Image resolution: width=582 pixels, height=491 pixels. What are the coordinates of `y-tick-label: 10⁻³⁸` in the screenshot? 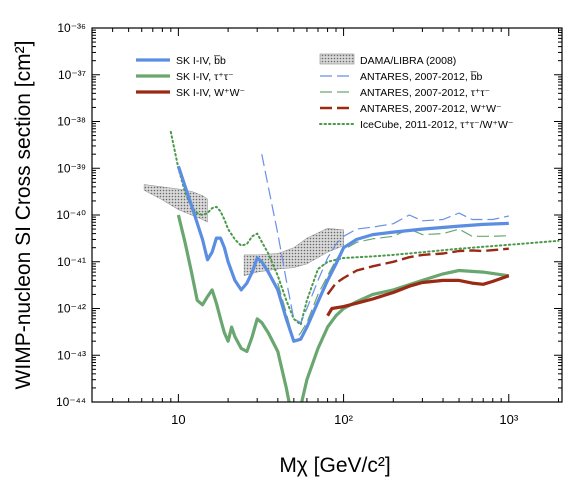 It's located at (71, 122).